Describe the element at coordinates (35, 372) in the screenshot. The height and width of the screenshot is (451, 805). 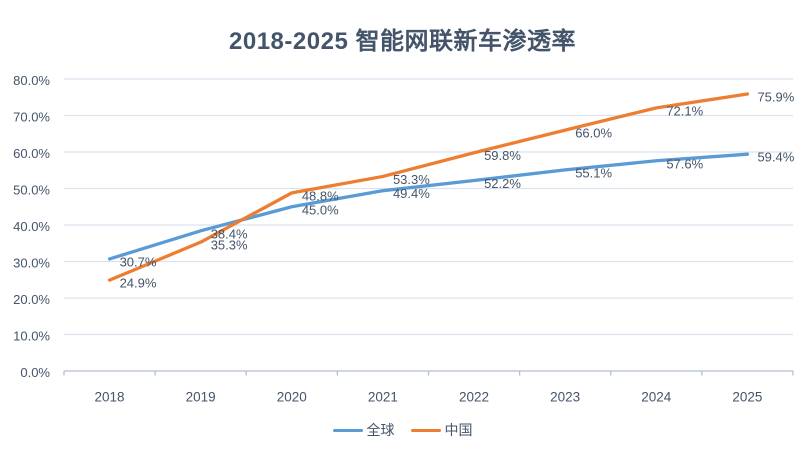
I see `y-axis-label: 0.0%` at that location.